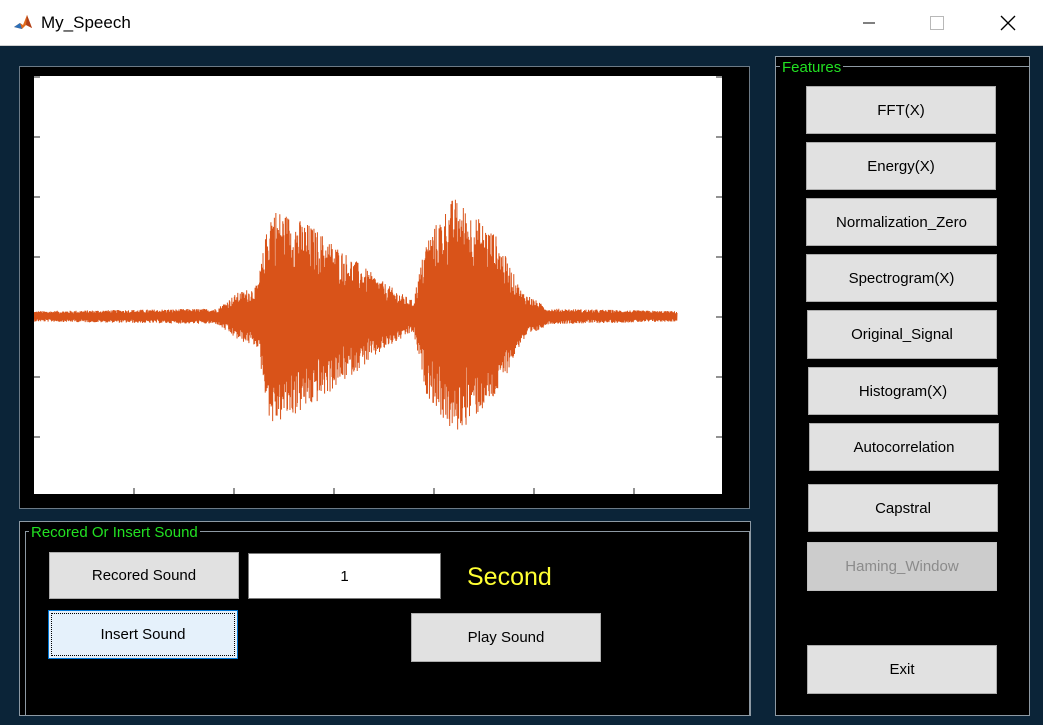 The width and height of the screenshot is (1043, 725). Describe the element at coordinates (86, 22) in the screenshot. I see `window-title: My_Speech` at that location.